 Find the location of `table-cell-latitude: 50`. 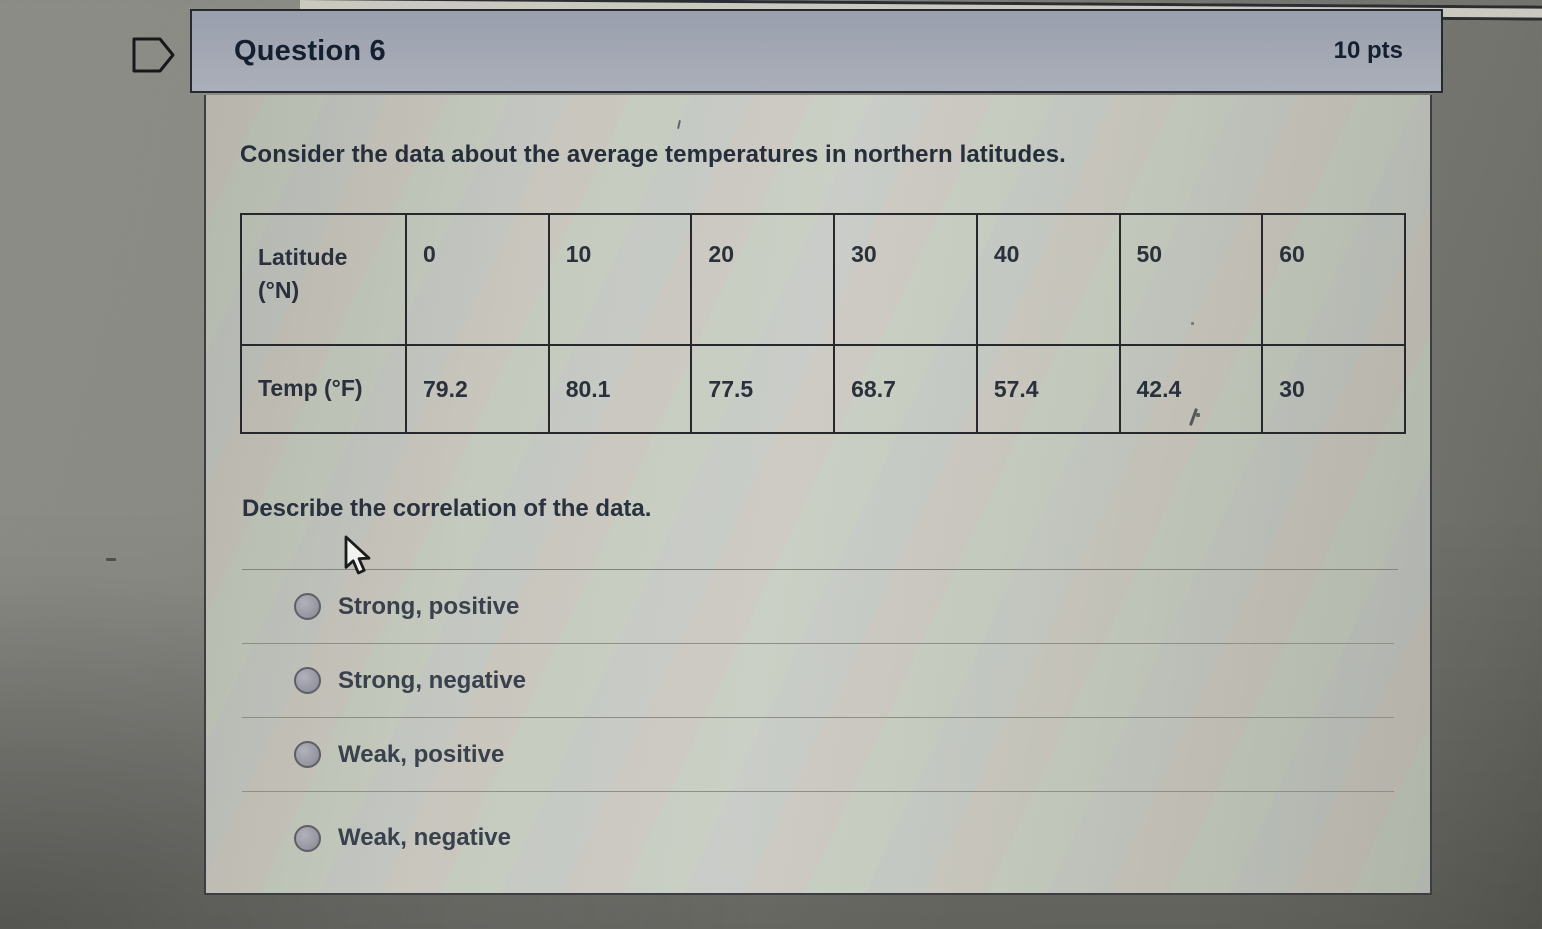

table-cell-latitude: 50 is located at coordinates (1191, 279).